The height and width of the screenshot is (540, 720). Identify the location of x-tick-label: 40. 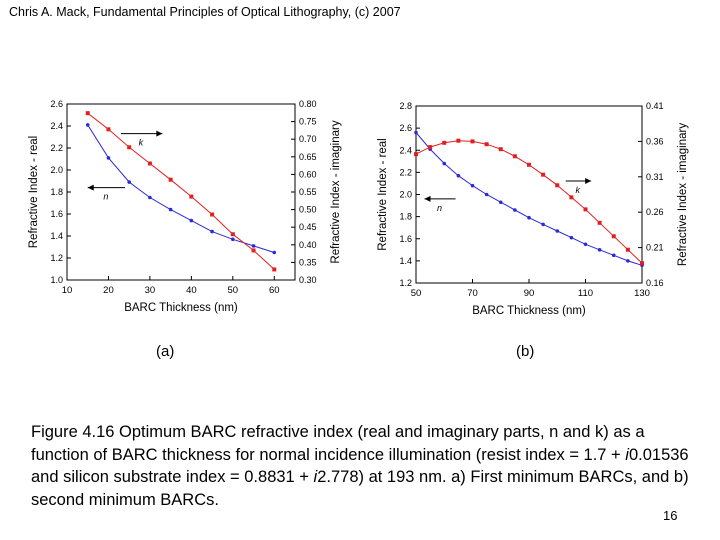
(191, 290).